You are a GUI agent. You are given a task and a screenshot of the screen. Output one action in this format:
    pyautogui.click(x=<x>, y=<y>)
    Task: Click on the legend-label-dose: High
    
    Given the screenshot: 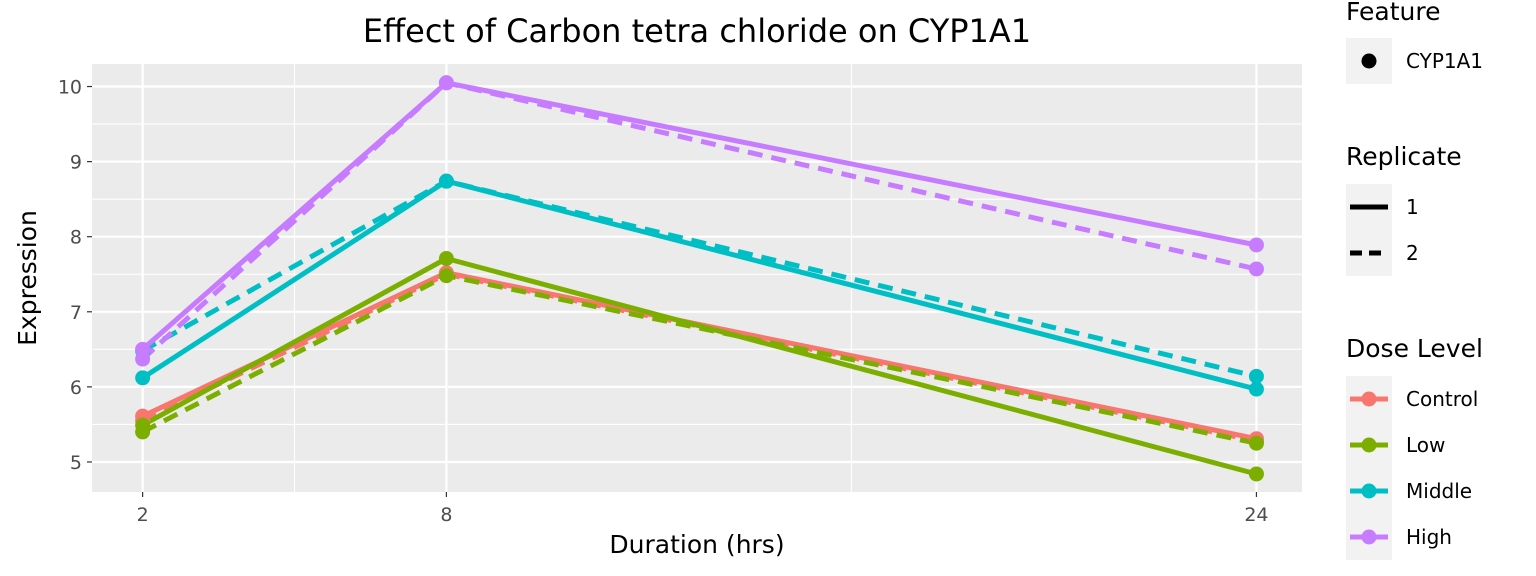 What is the action you would take?
    pyautogui.click(x=1429, y=537)
    